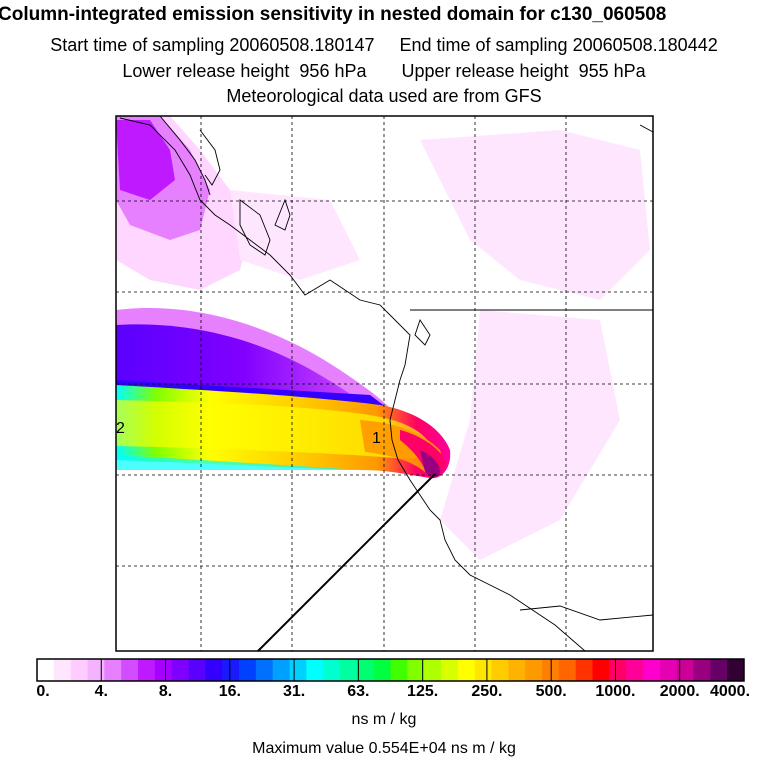  What do you see at coordinates (730, 691) in the screenshot?
I see `colorbar-tick-label: 4000.` at bounding box center [730, 691].